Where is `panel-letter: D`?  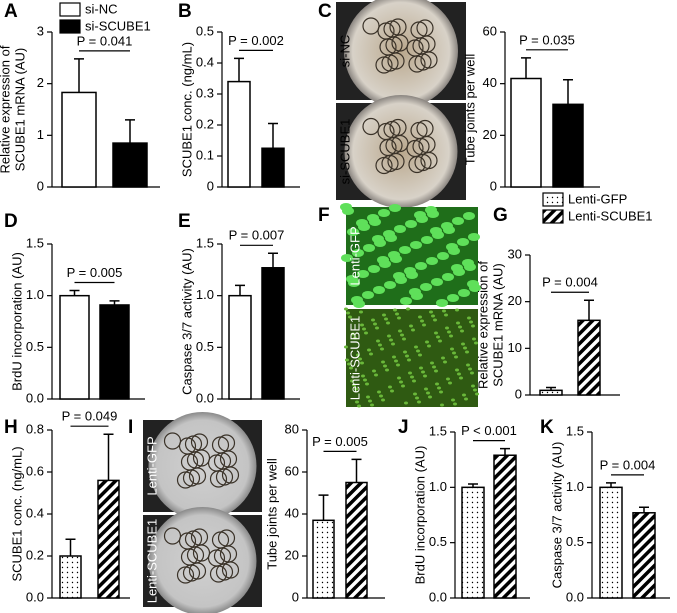 panel-letter: D is located at coordinates (11, 221).